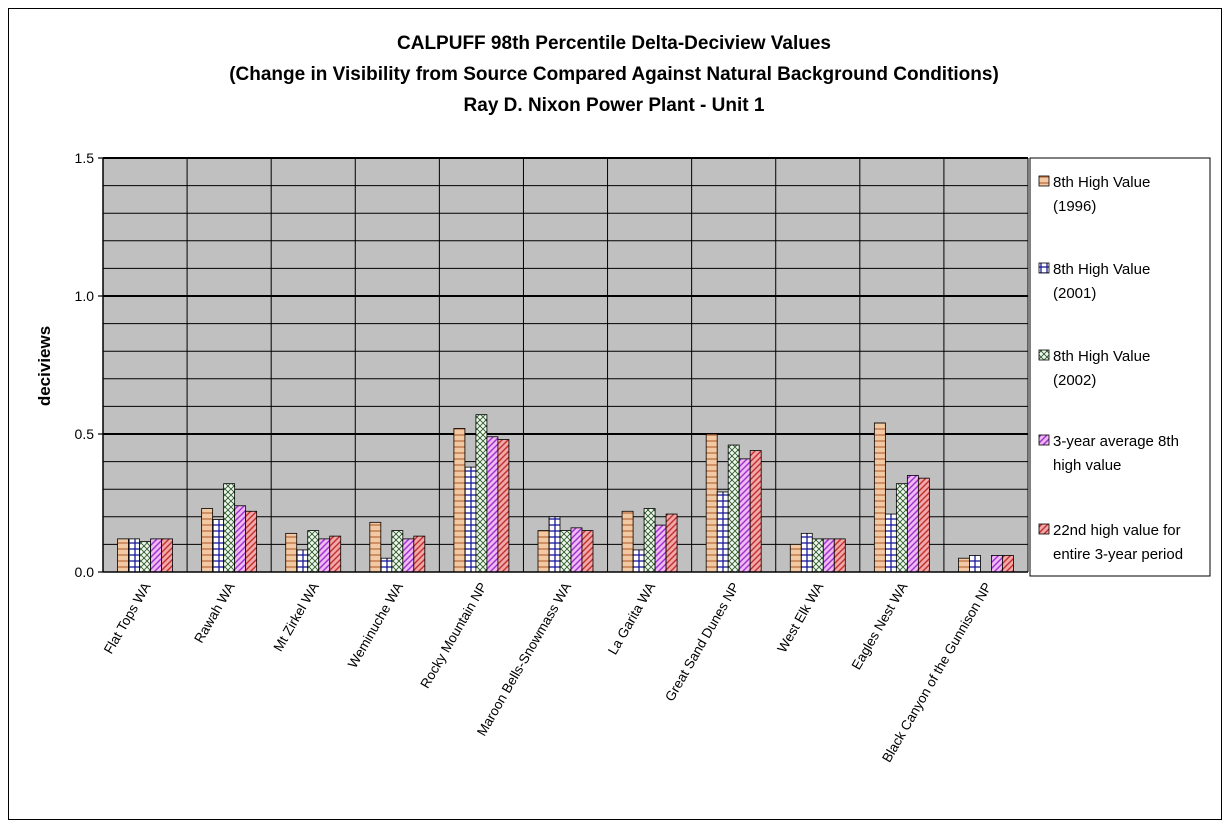 Image resolution: width=1230 pixels, height=828 pixels. Describe the element at coordinates (375, 625) in the screenshot. I see `category-label: Weminuche WA` at that location.